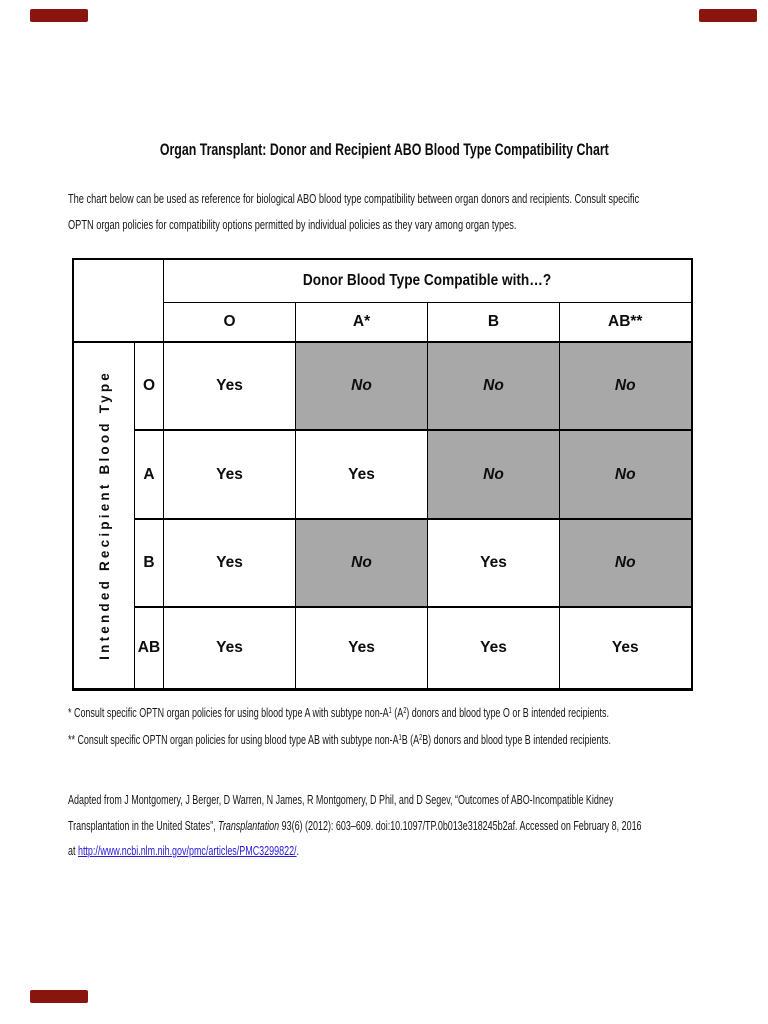 This screenshot has width=768, height=1024. Describe the element at coordinates (118, 300) in the screenshot. I see `table-corner-empty-cell` at that location.